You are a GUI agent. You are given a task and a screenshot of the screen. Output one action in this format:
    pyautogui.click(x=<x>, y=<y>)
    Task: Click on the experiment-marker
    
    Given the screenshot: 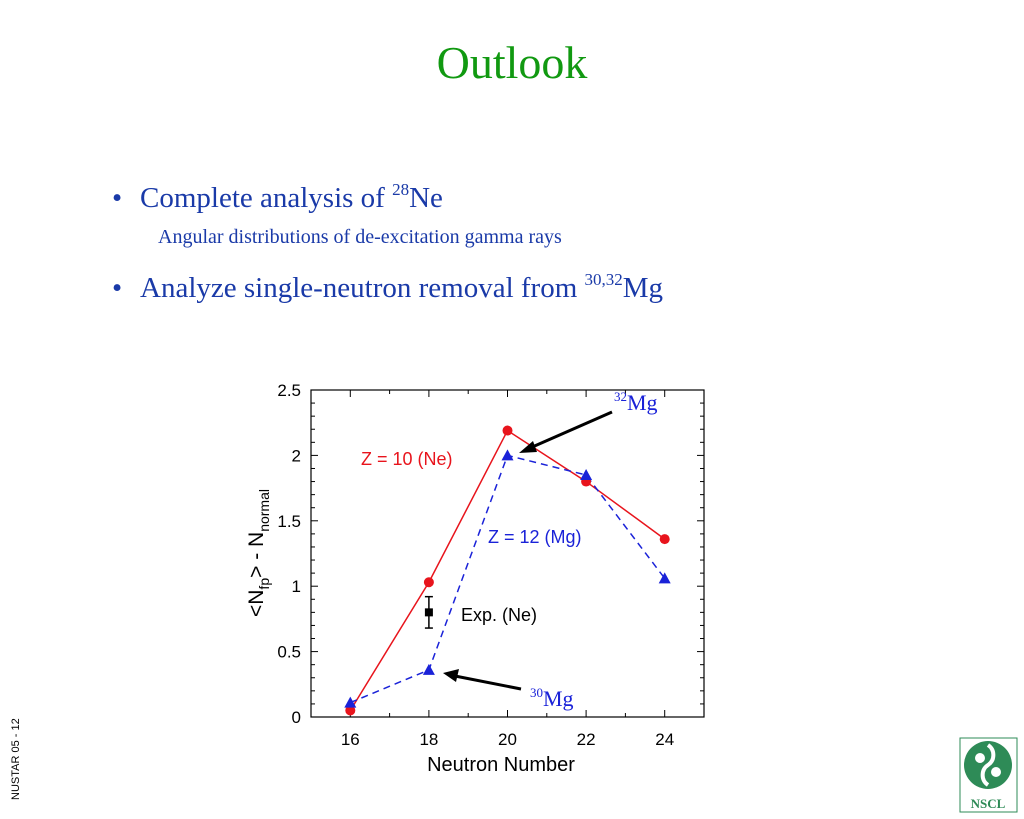 What is the action you would take?
    pyautogui.click(x=428, y=612)
    